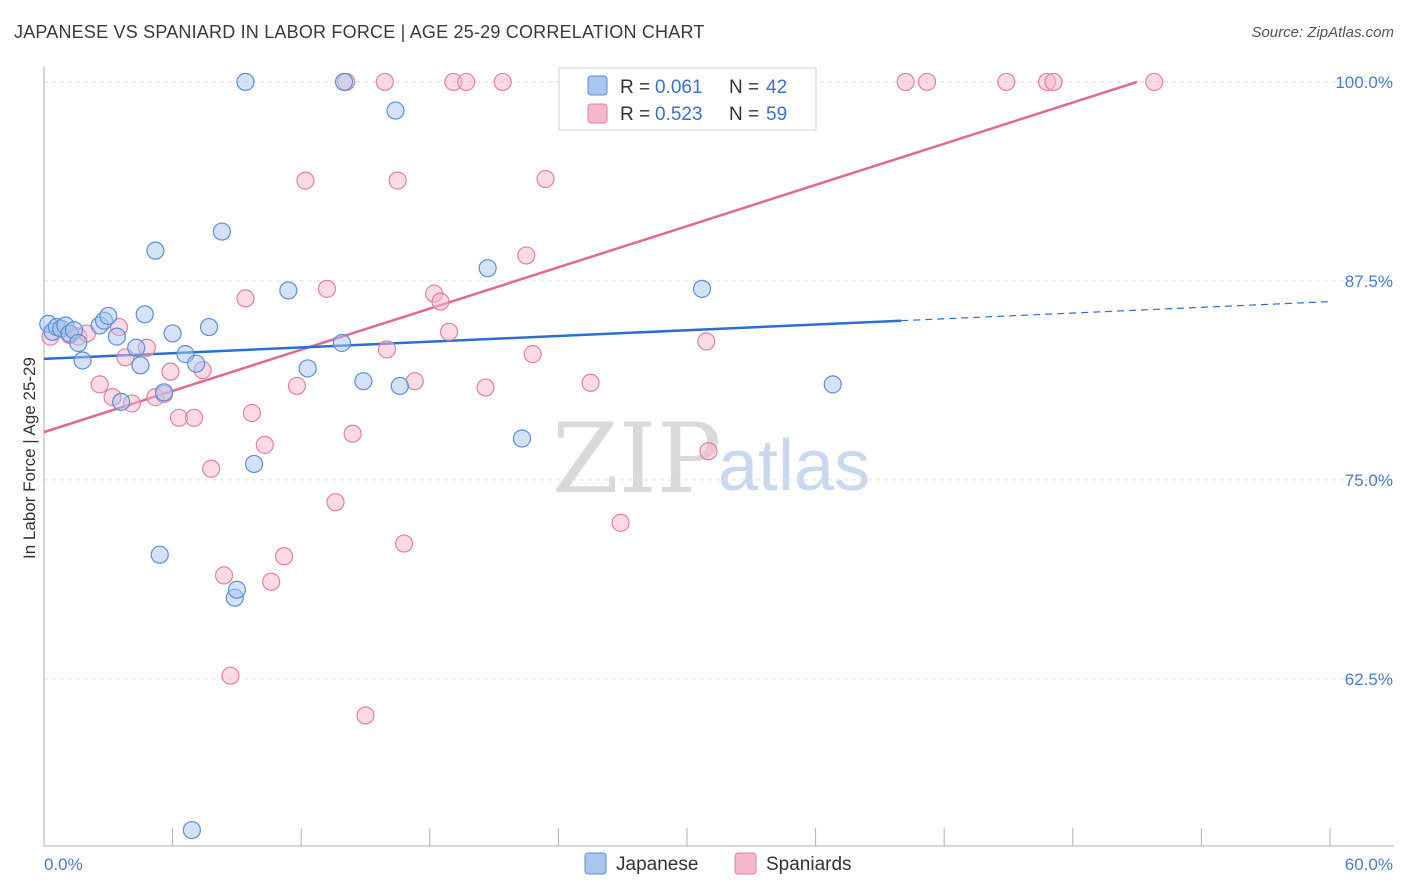  I want to click on y-tick-label: 75.0%, so click(1369, 480).